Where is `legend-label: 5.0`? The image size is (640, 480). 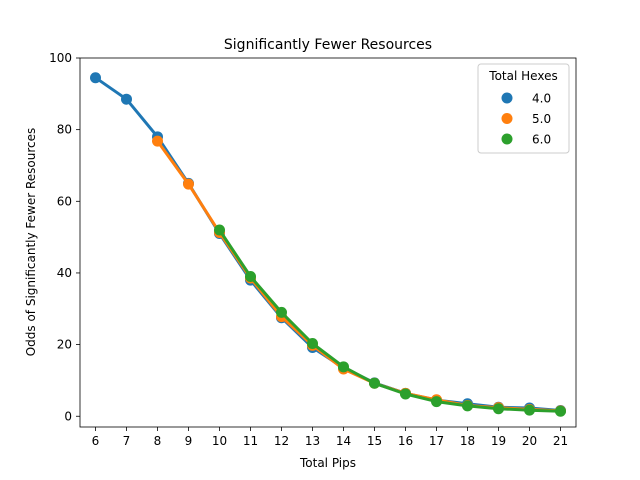
legend-label: 5.0 is located at coordinates (541, 119).